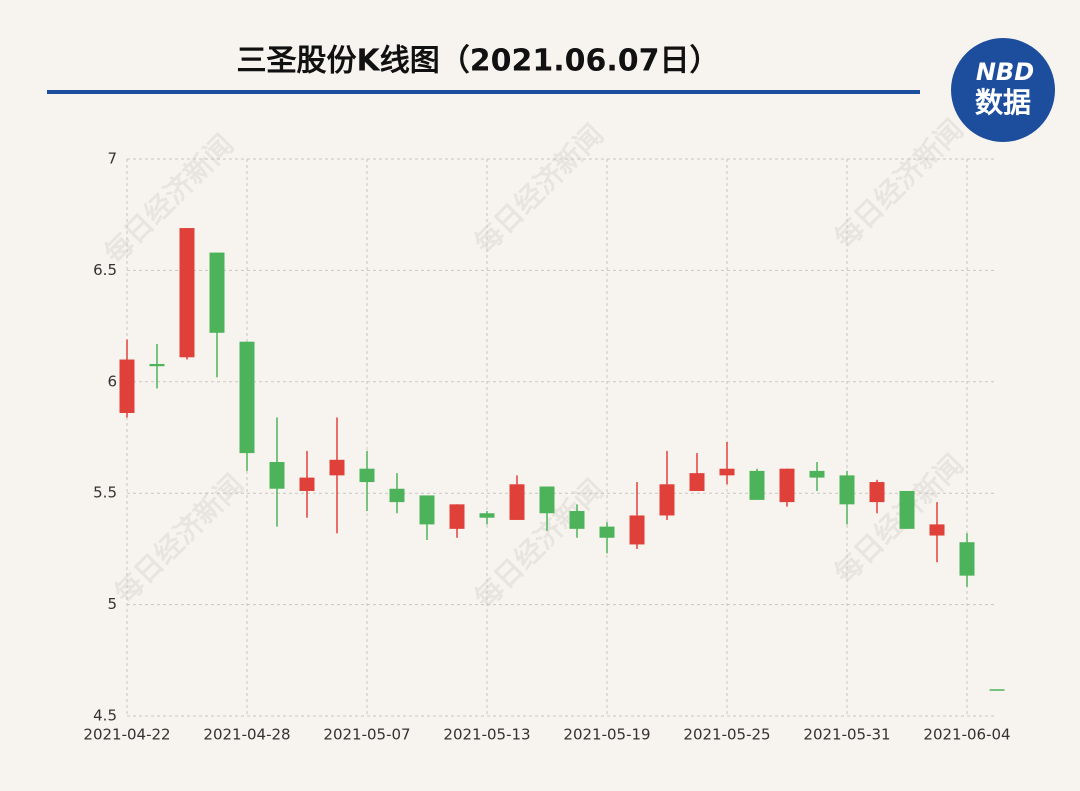 Image resolution: width=1080 pixels, height=791 pixels. I want to click on logo-text: 数据, so click(1003, 102).